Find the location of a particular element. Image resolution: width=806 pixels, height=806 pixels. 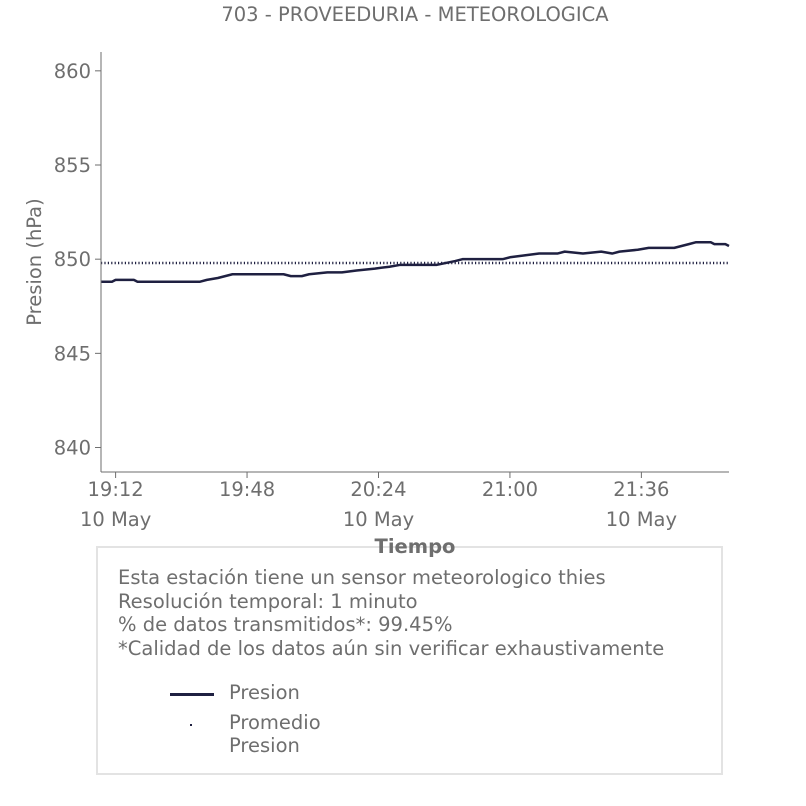

x-tick-label: 20:24 is located at coordinates (378, 489).